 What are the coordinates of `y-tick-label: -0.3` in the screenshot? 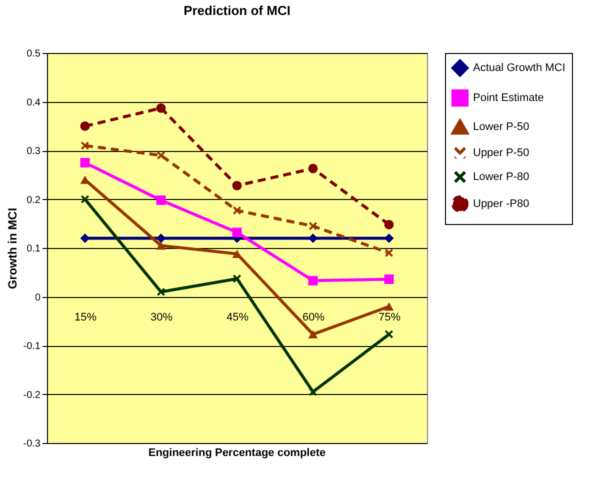 It's located at (32, 444).